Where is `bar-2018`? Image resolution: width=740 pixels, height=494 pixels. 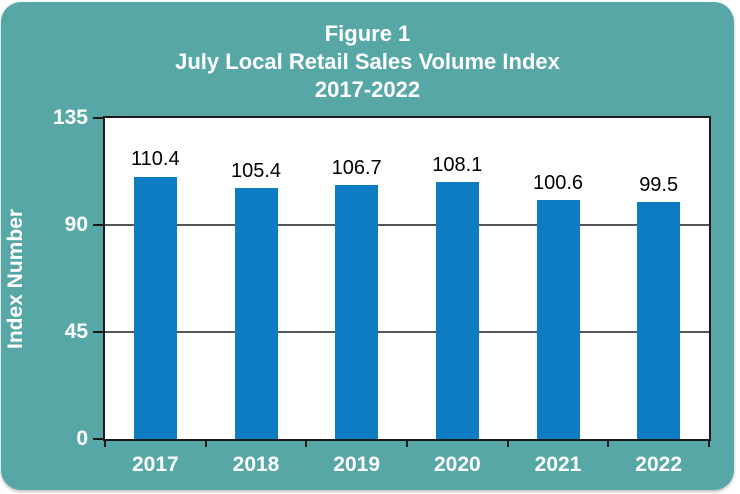 bar-2018 is located at coordinates (256, 313).